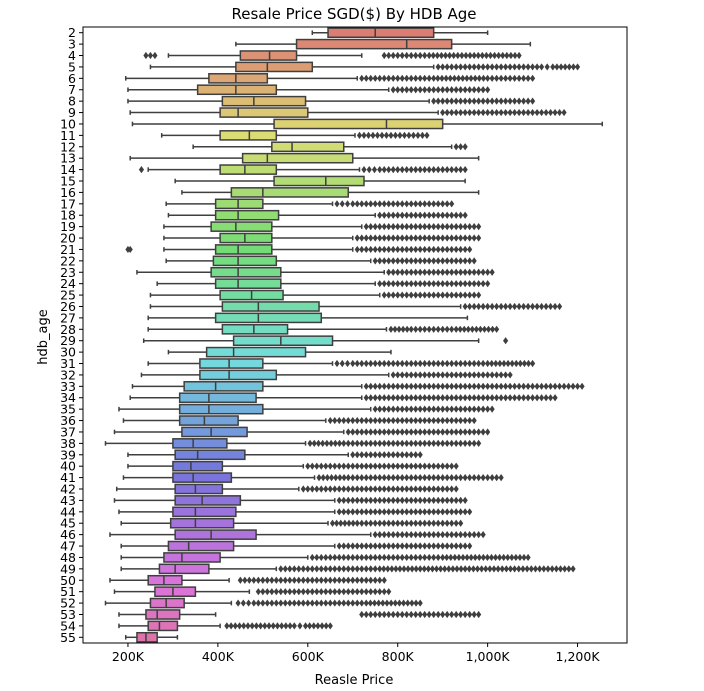 This screenshot has height=691, width=704. What do you see at coordinates (68, 272) in the screenshot?
I see `y-tick-label: 23` at bounding box center [68, 272].